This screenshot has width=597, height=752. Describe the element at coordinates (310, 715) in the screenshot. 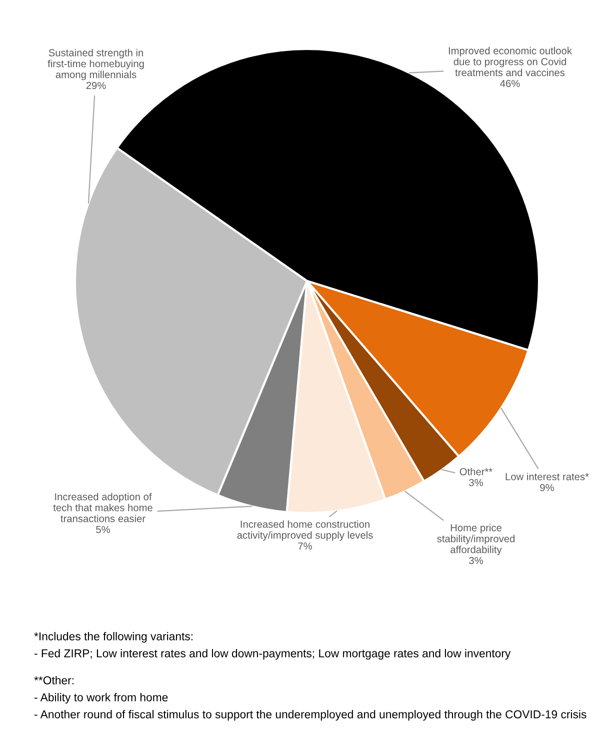

I see `text: - Another round of fiscal stimulus to support the underemployed and unemployed through the COVID-19 crisis` at that location.